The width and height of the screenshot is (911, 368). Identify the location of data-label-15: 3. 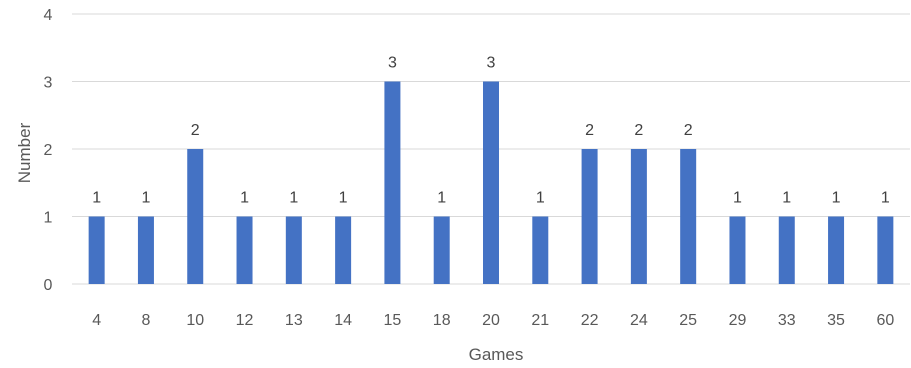
(392, 63).